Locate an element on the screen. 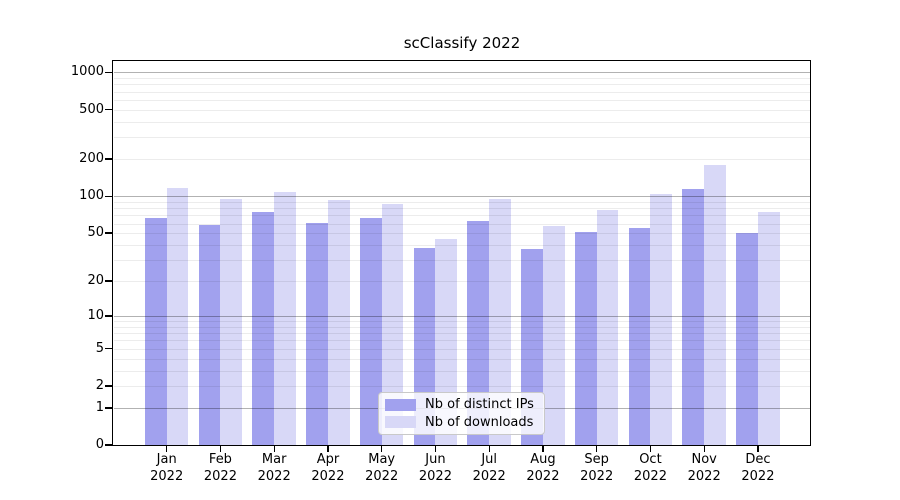 The width and height of the screenshot is (900, 500). bar-distinct-ips-oct is located at coordinates (639, 336).